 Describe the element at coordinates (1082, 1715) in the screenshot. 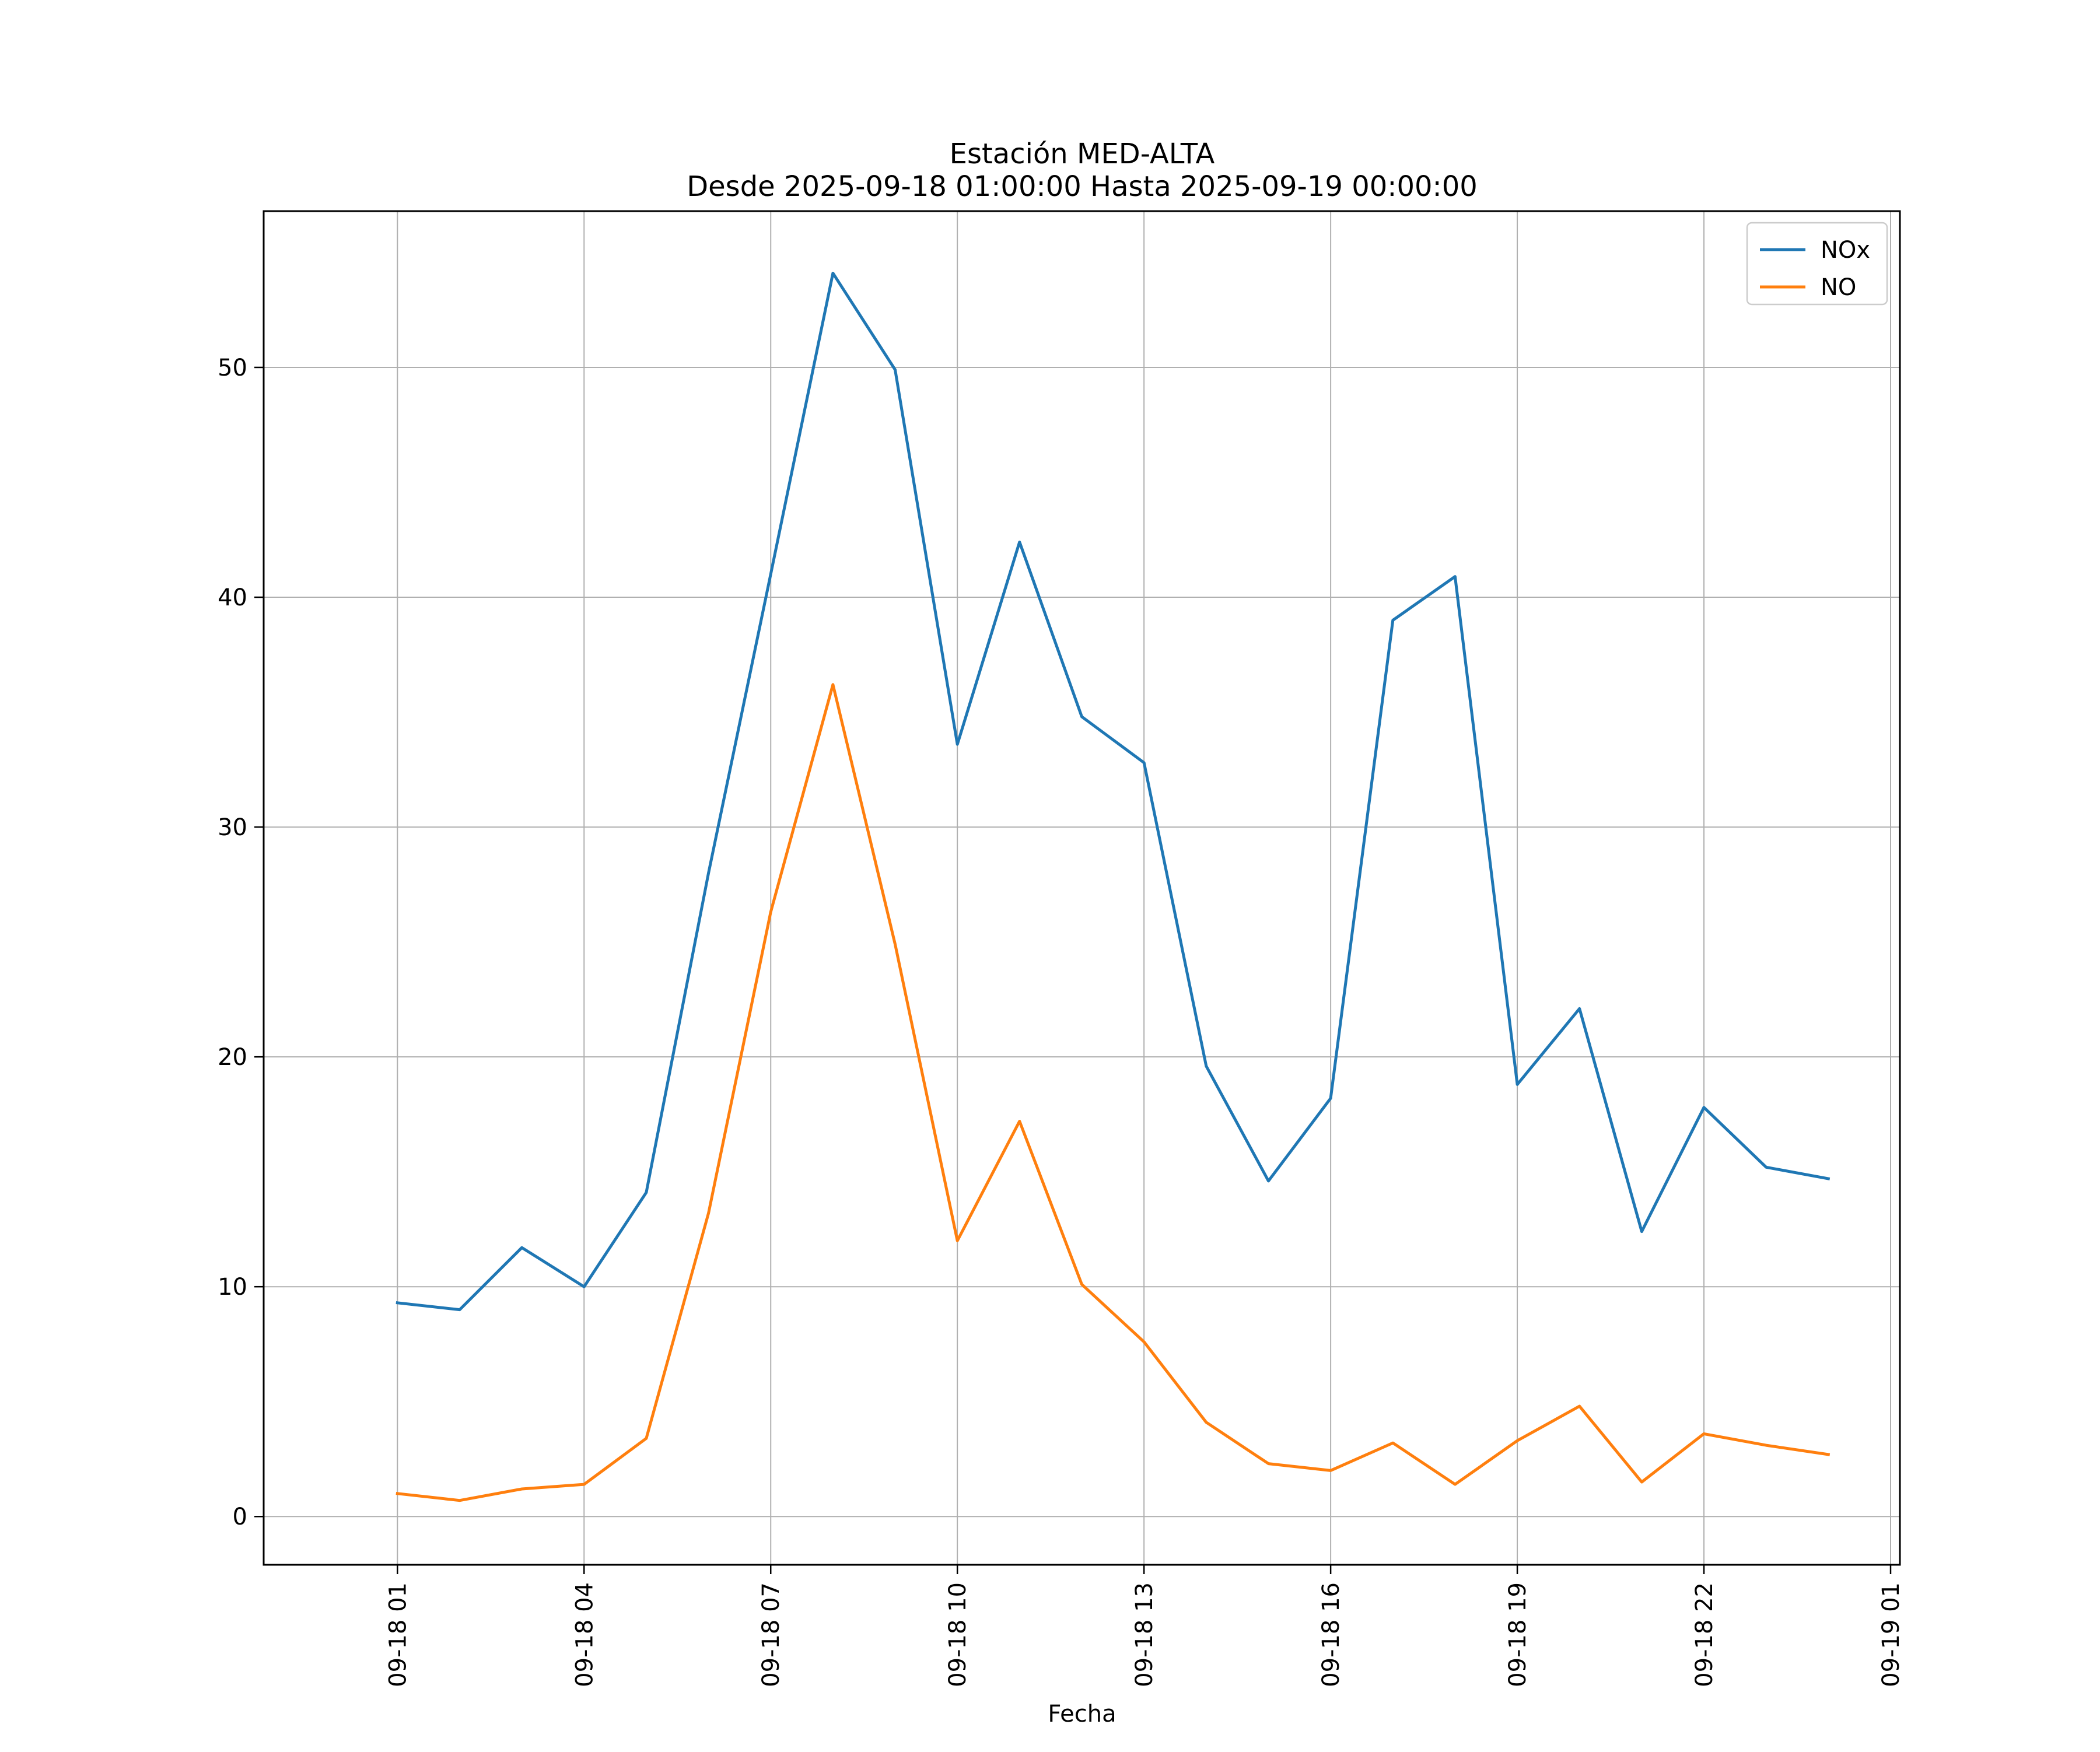

I see `x-axis-label: Fecha` at that location.